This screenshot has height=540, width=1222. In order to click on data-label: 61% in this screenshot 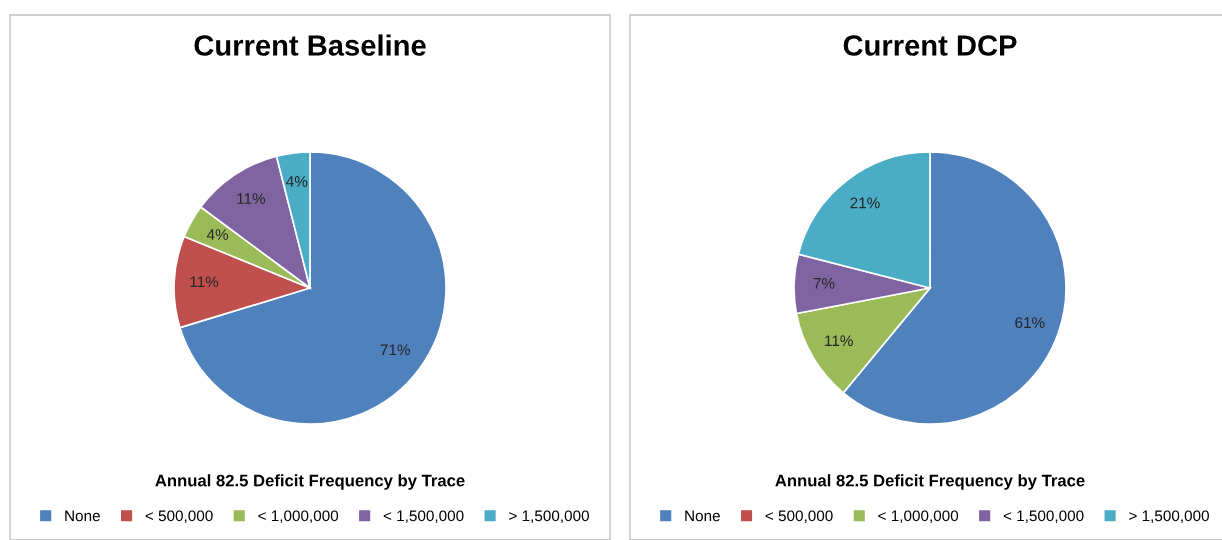, I will do `click(1030, 323)`.